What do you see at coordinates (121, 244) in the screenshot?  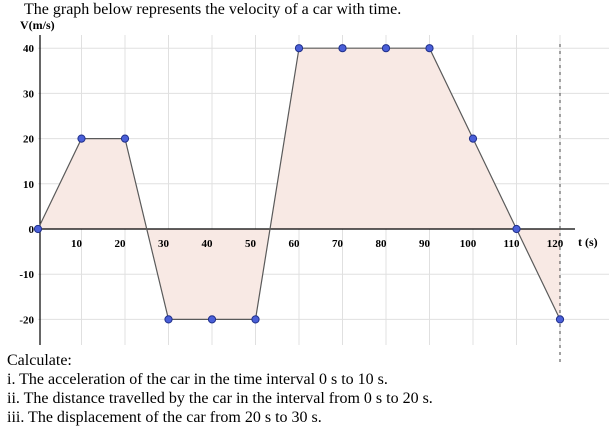 I see `x-tick-label: 20` at bounding box center [121, 244].